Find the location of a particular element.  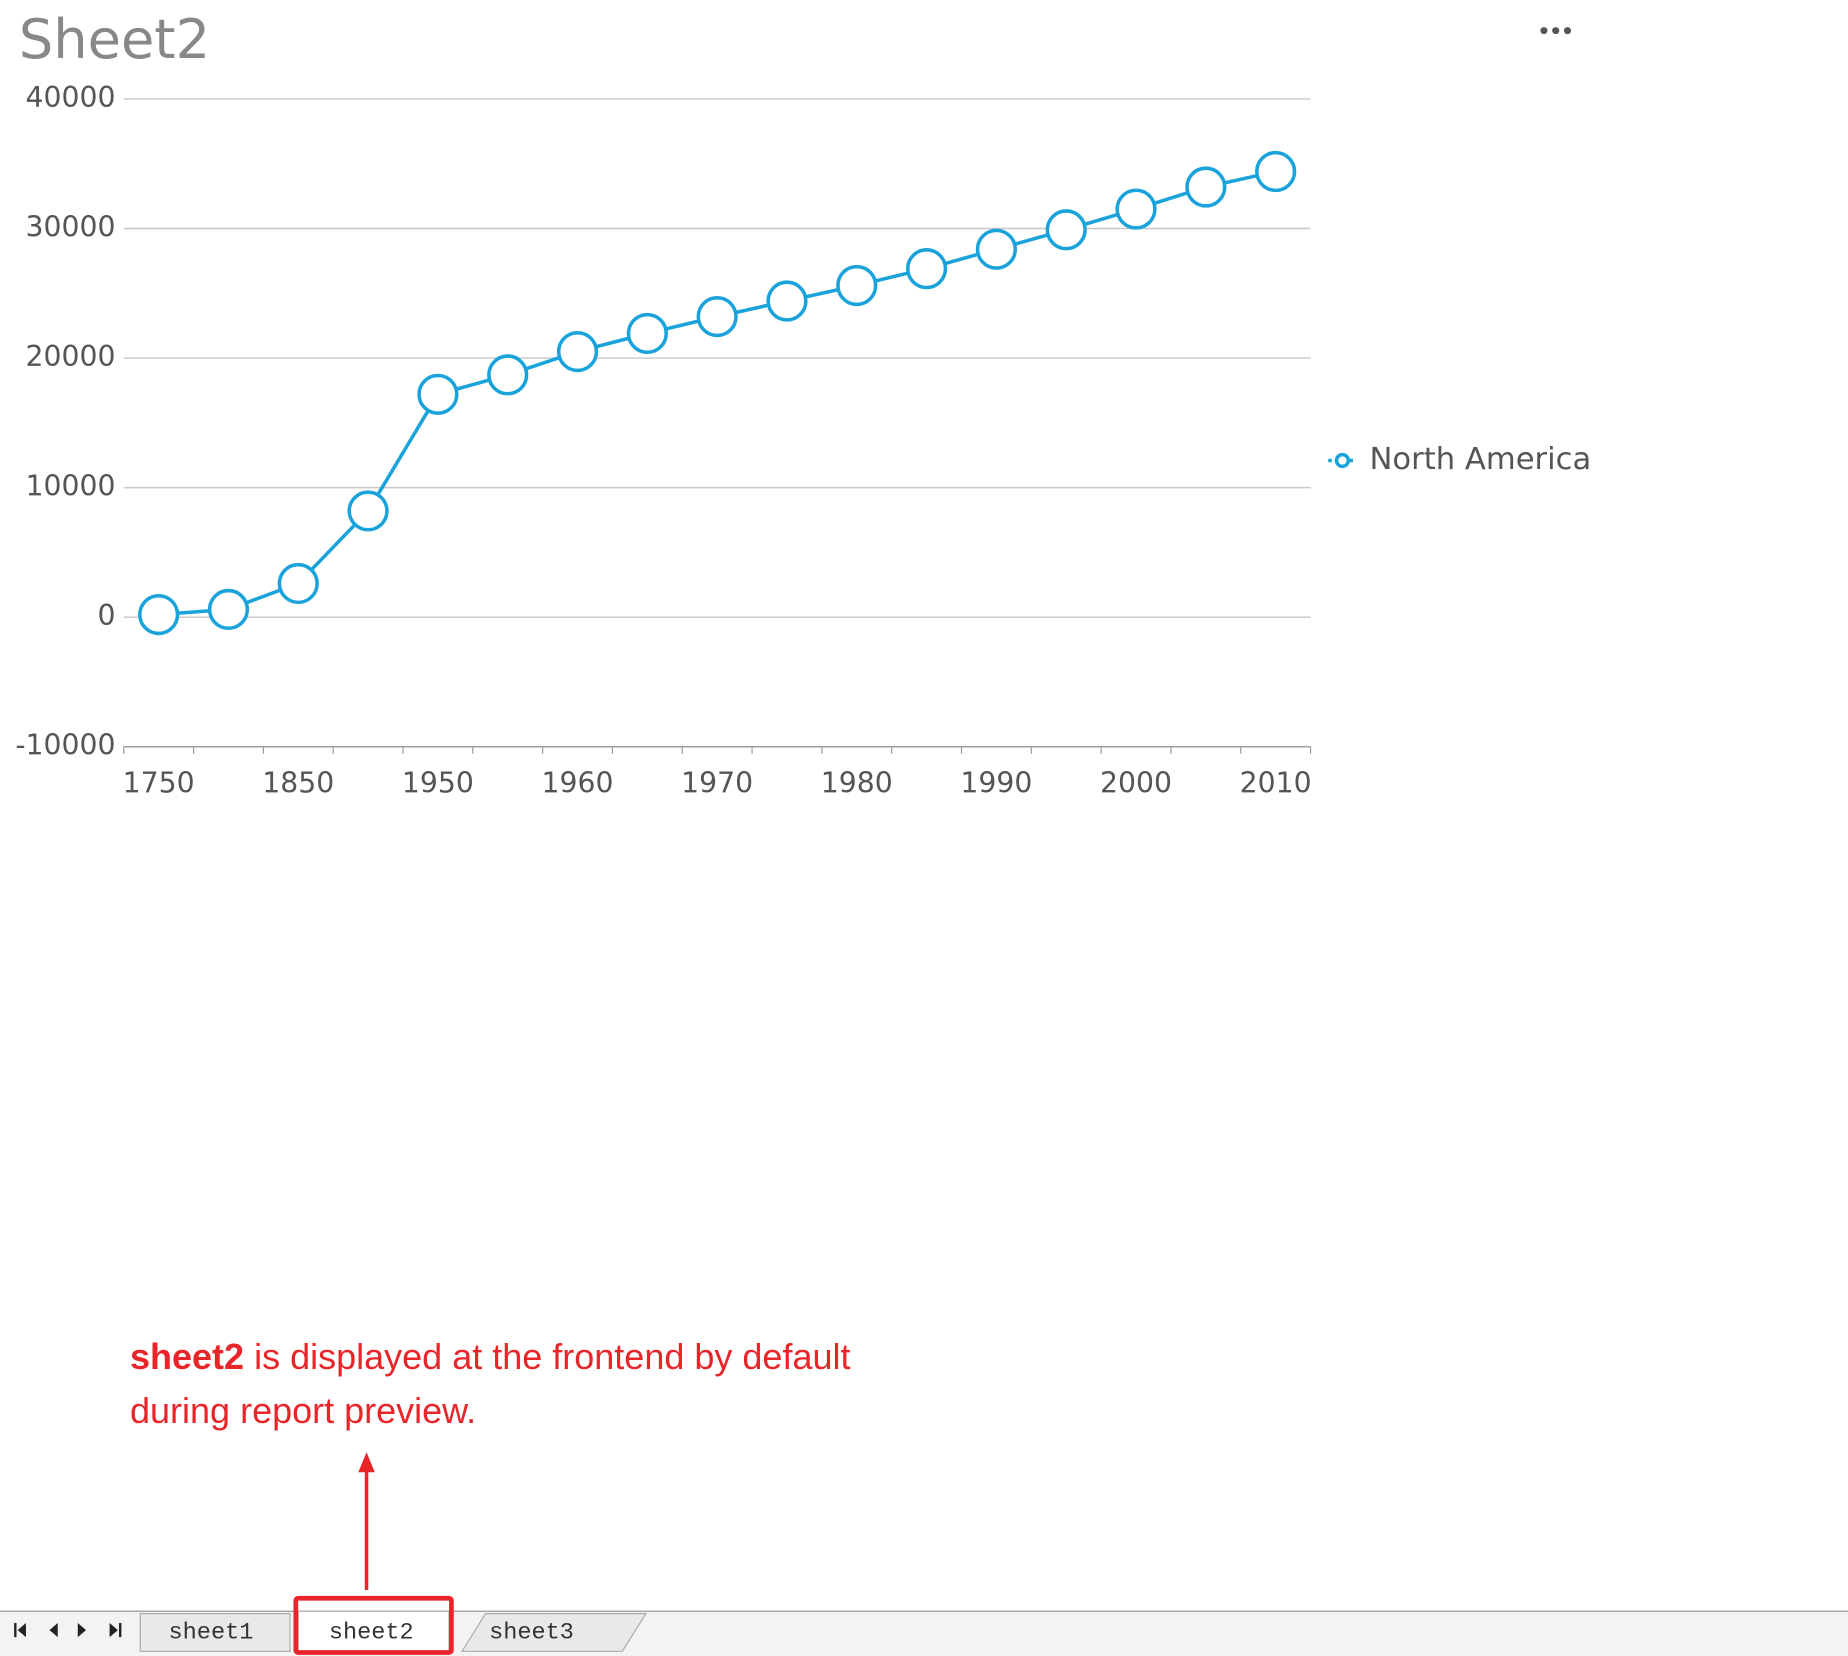

tab-label: sheet3 is located at coordinates (531, 1633).